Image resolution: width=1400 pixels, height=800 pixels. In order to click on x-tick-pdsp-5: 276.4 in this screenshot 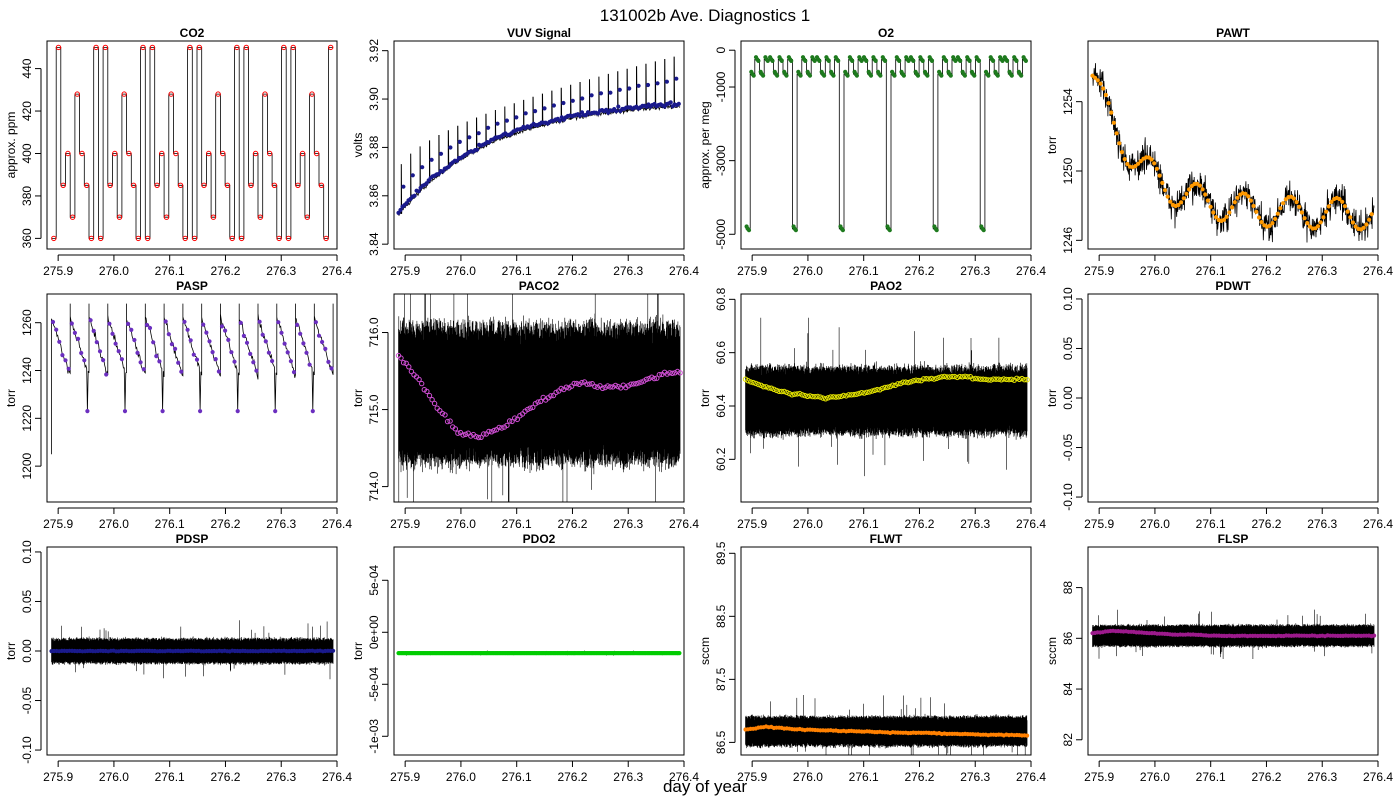, I will do `click(337, 777)`.